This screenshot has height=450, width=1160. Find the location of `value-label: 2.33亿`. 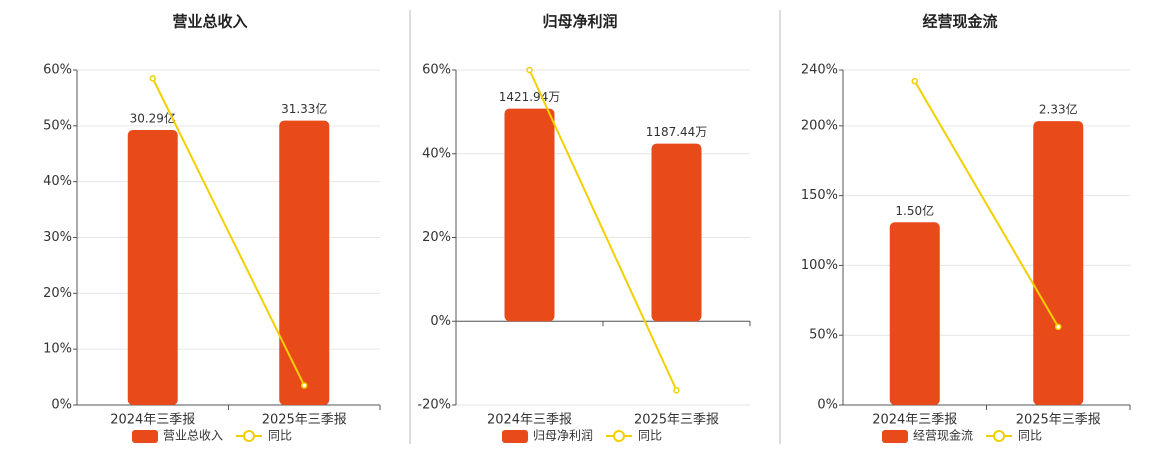

value-label: 2.33亿 is located at coordinates (1058, 109).